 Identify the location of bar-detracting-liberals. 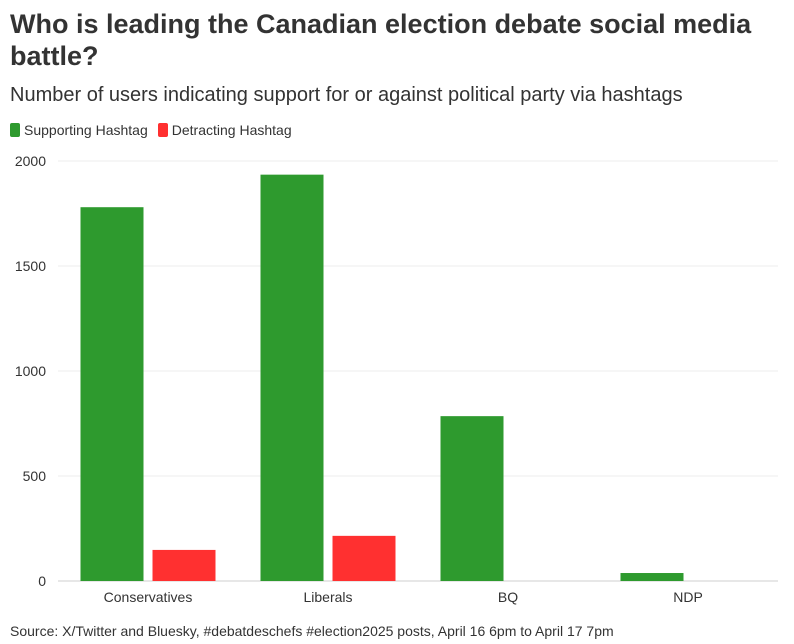
(364, 558).